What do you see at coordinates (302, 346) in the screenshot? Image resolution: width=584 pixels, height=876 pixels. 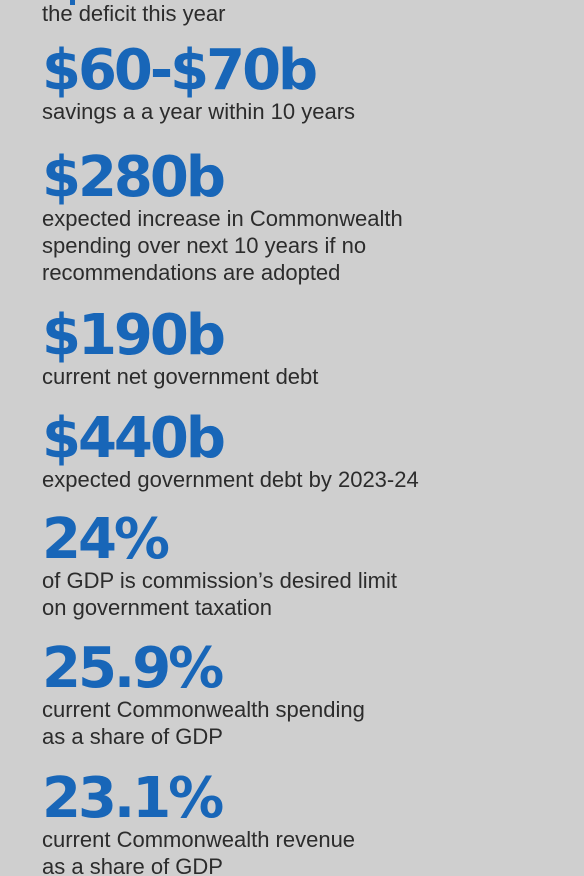 I see `stat-block-net-debt: $190b current net government debt` at bounding box center [302, 346].